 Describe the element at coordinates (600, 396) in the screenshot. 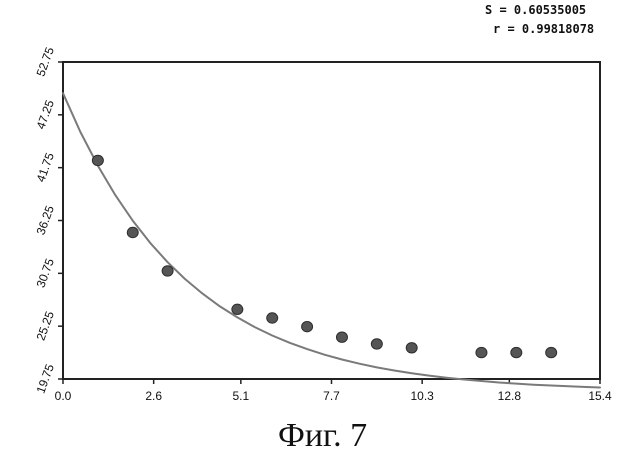

I see `x-tick-label: 15.4` at that location.